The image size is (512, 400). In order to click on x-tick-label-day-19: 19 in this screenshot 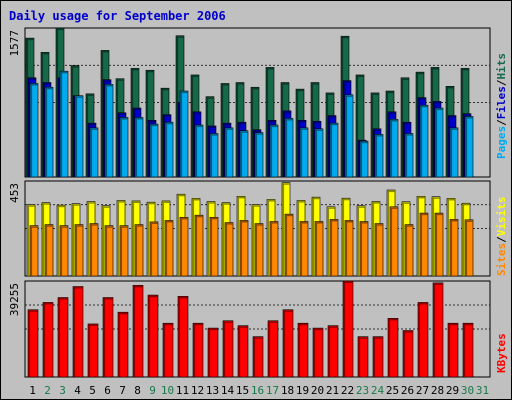, I will do `click(302, 390)`.